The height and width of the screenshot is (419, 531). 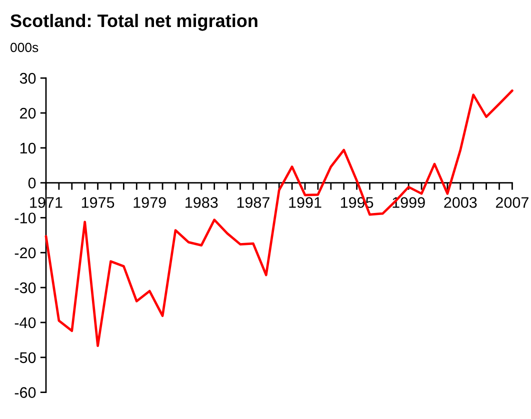 I want to click on x-tick-label: 2003, so click(x=460, y=202).